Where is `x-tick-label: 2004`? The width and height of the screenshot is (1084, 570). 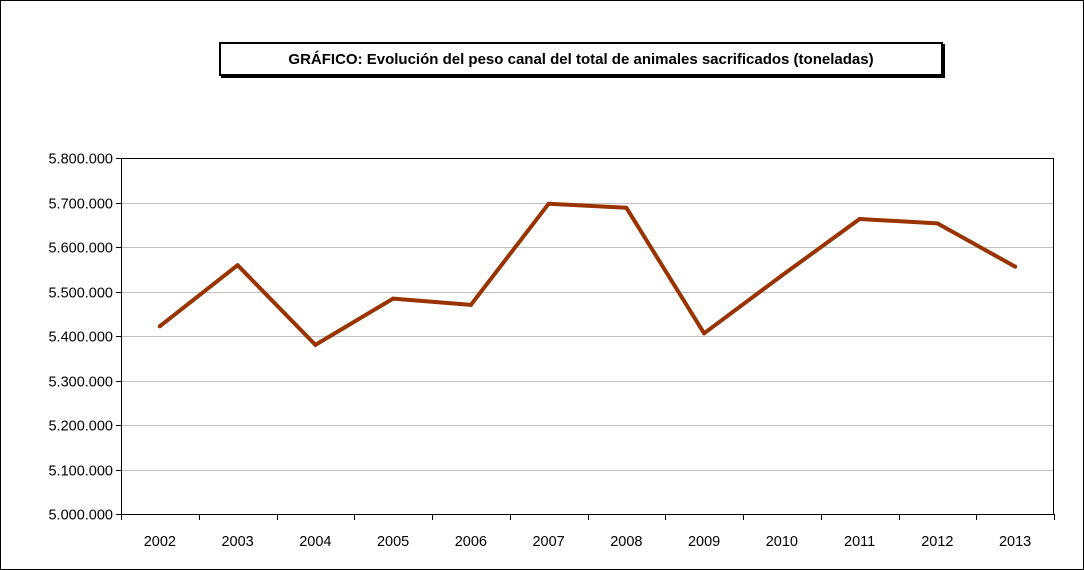
x-tick-label: 2004 is located at coordinates (315, 542).